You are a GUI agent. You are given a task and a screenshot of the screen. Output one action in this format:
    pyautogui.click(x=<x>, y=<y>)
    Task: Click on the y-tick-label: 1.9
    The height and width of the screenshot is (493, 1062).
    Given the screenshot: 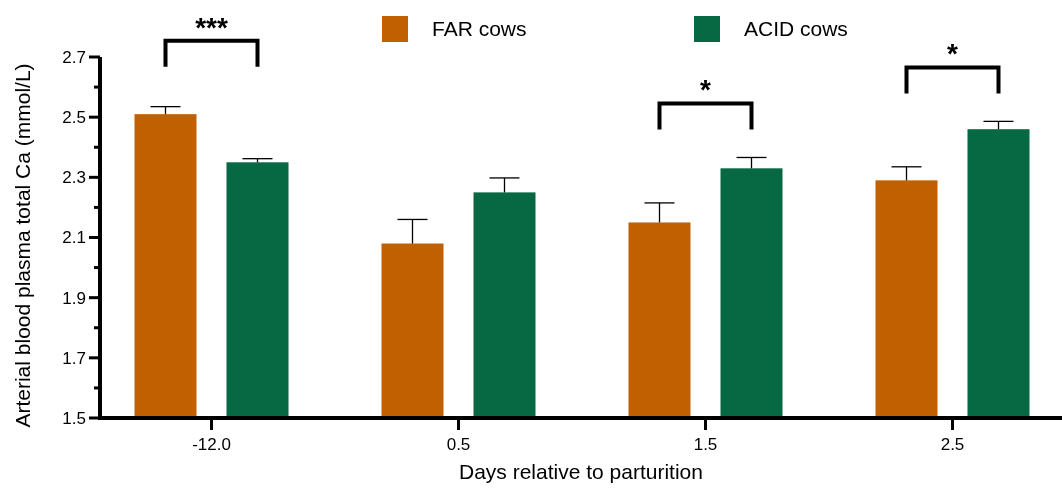 What is the action you would take?
    pyautogui.click(x=74, y=298)
    